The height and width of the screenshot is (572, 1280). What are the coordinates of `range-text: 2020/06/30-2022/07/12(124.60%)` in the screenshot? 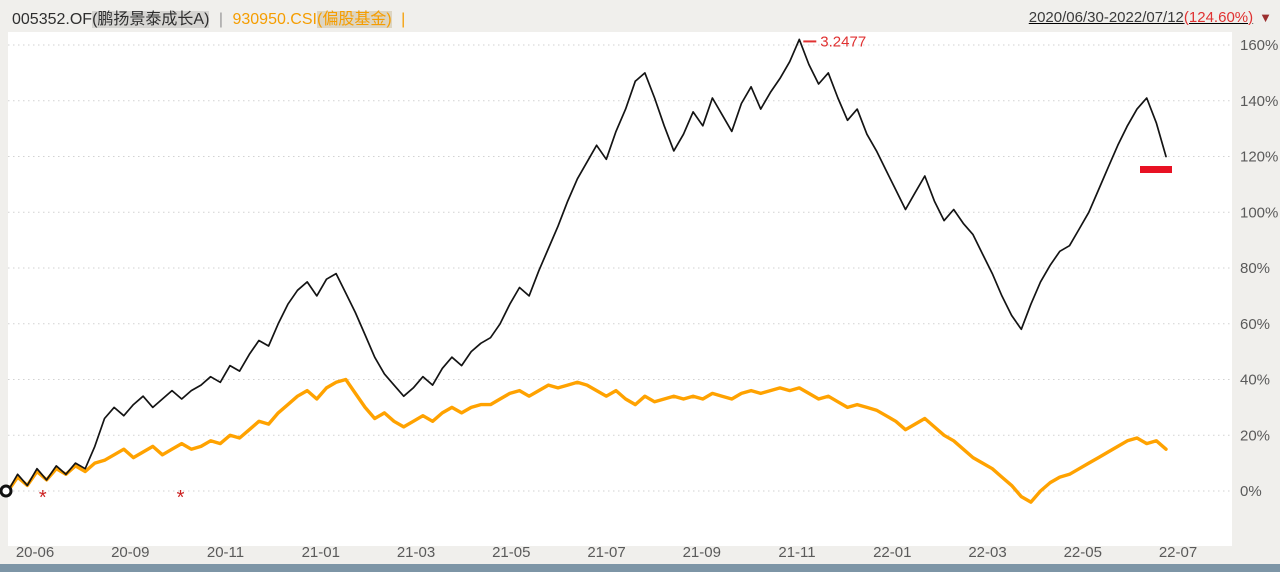 It's located at (1141, 17).